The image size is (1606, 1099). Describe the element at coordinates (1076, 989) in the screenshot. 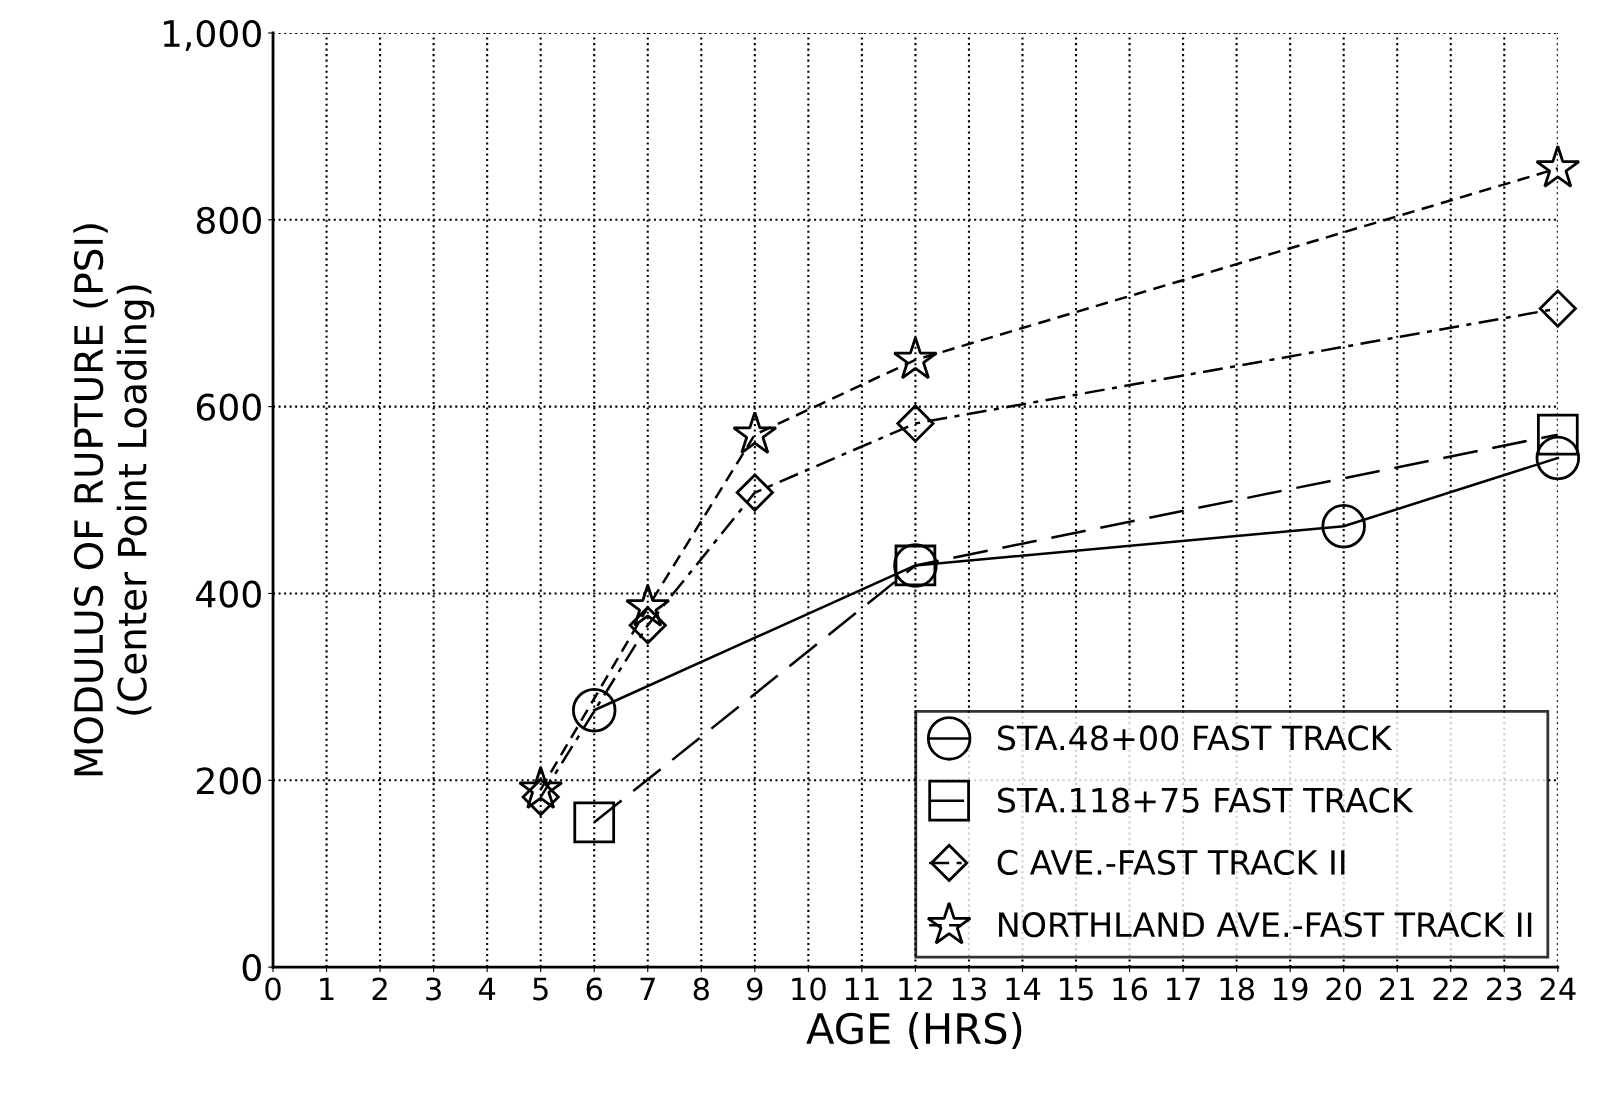

I see `x-tick-label: 15` at that location.